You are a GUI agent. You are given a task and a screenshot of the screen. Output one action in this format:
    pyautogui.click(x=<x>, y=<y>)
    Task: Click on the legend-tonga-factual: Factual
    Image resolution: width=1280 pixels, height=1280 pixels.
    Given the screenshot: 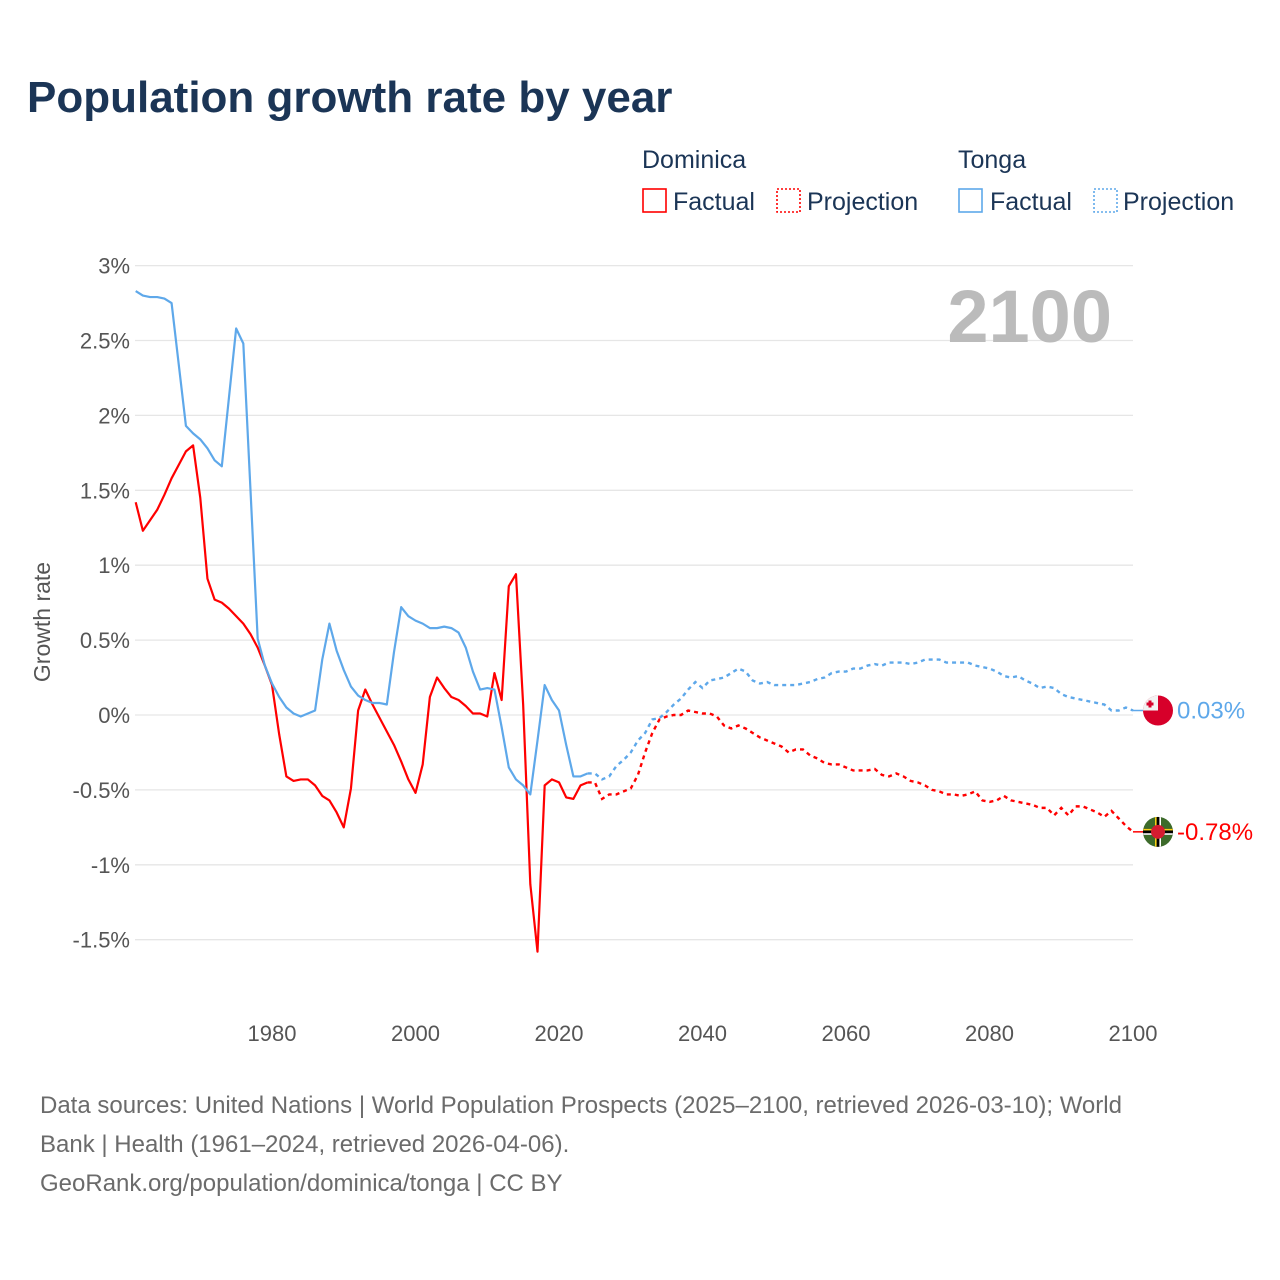 What is the action you would take?
    pyautogui.click(x=1031, y=202)
    